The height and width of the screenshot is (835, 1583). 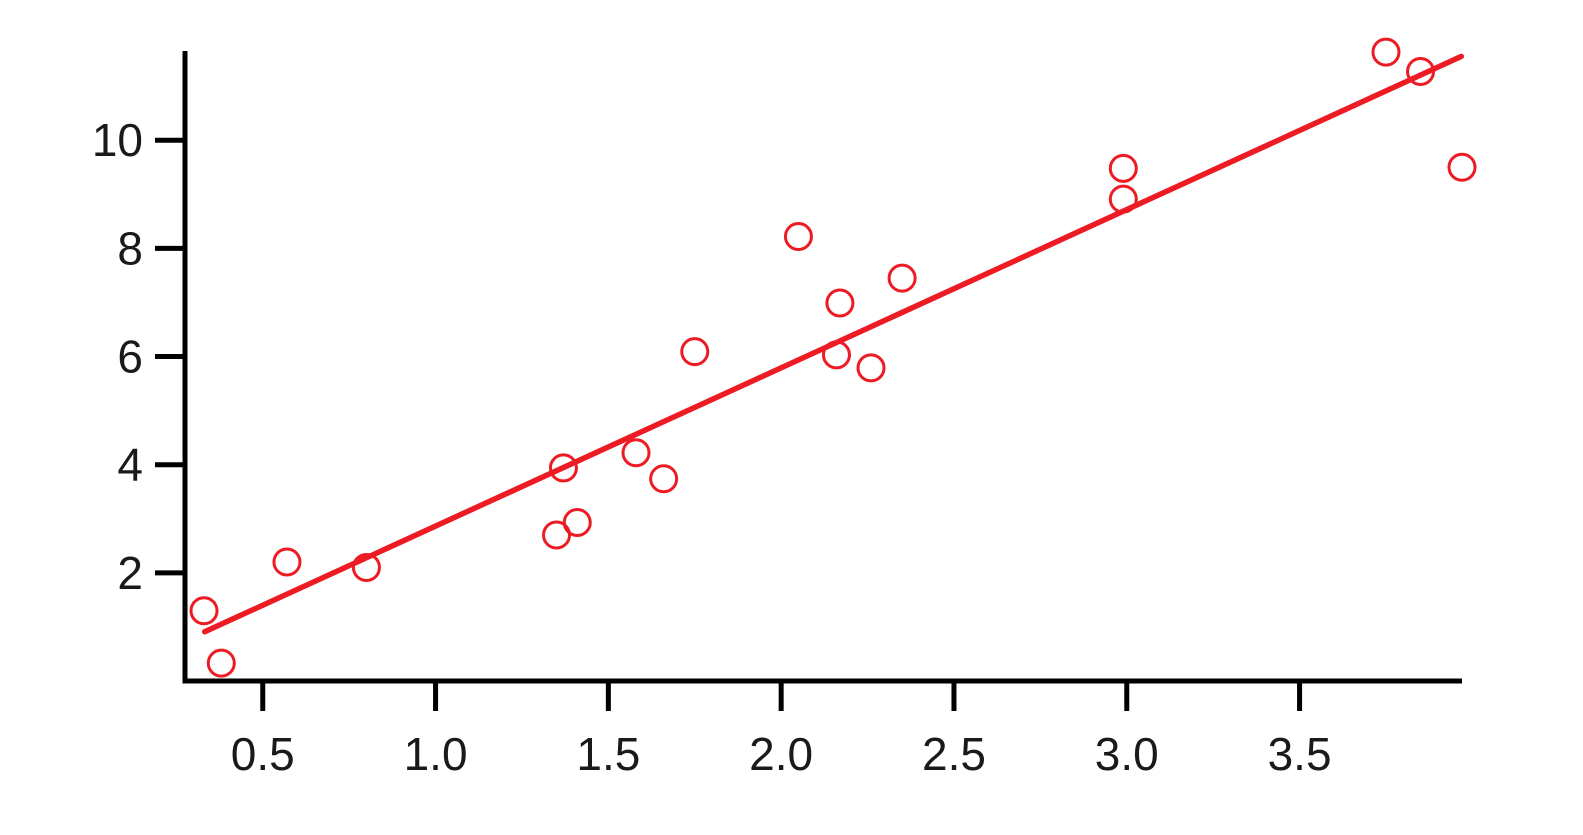 What do you see at coordinates (781, 754) in the screenshot?
I see `x-tick-label: 2.0` at bounding box center [781, 754].